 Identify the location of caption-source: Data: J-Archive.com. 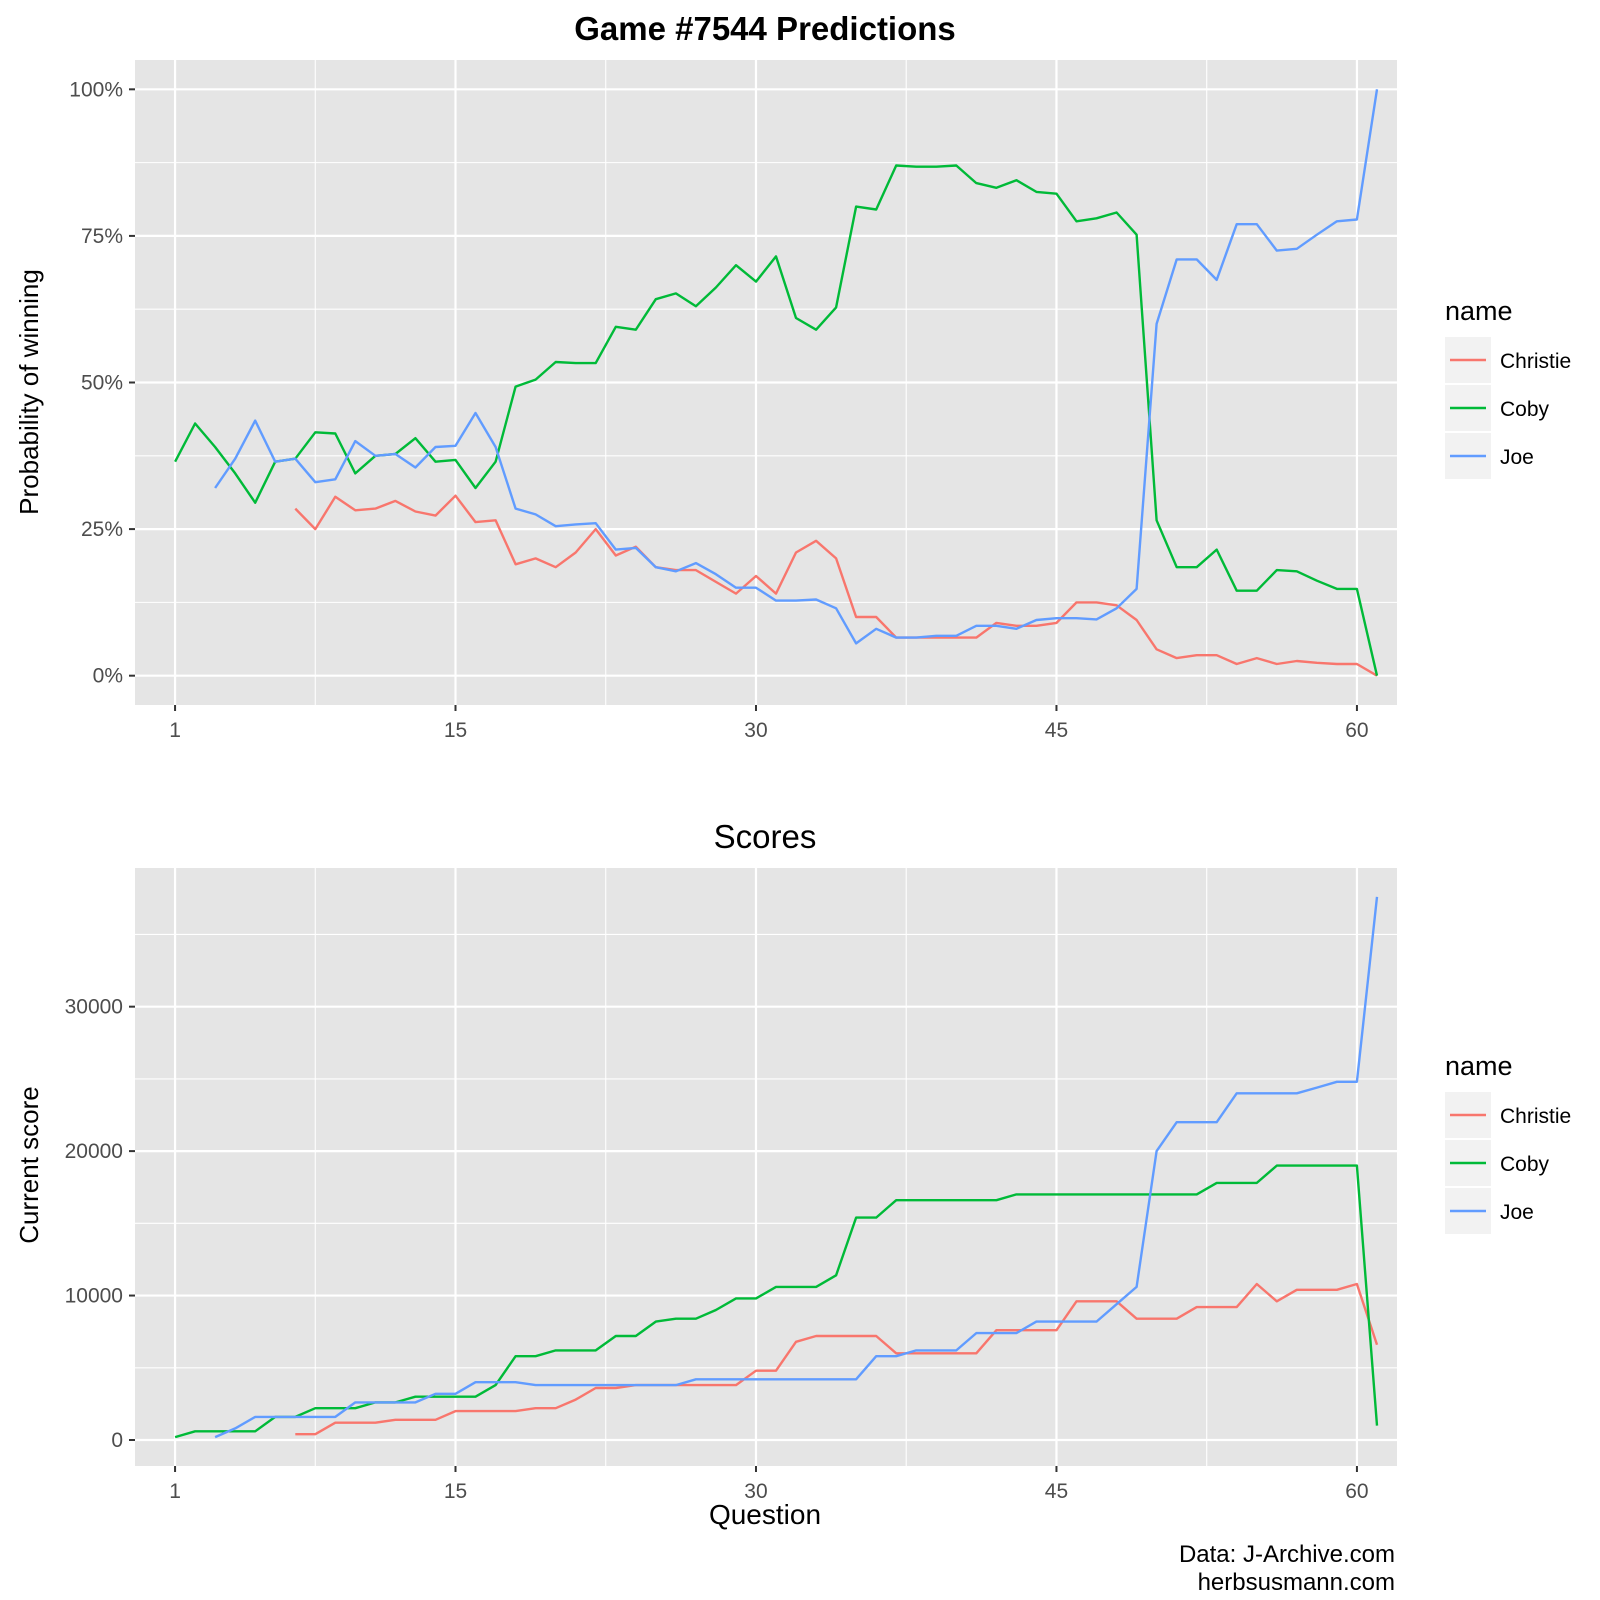
(1287, 1554).